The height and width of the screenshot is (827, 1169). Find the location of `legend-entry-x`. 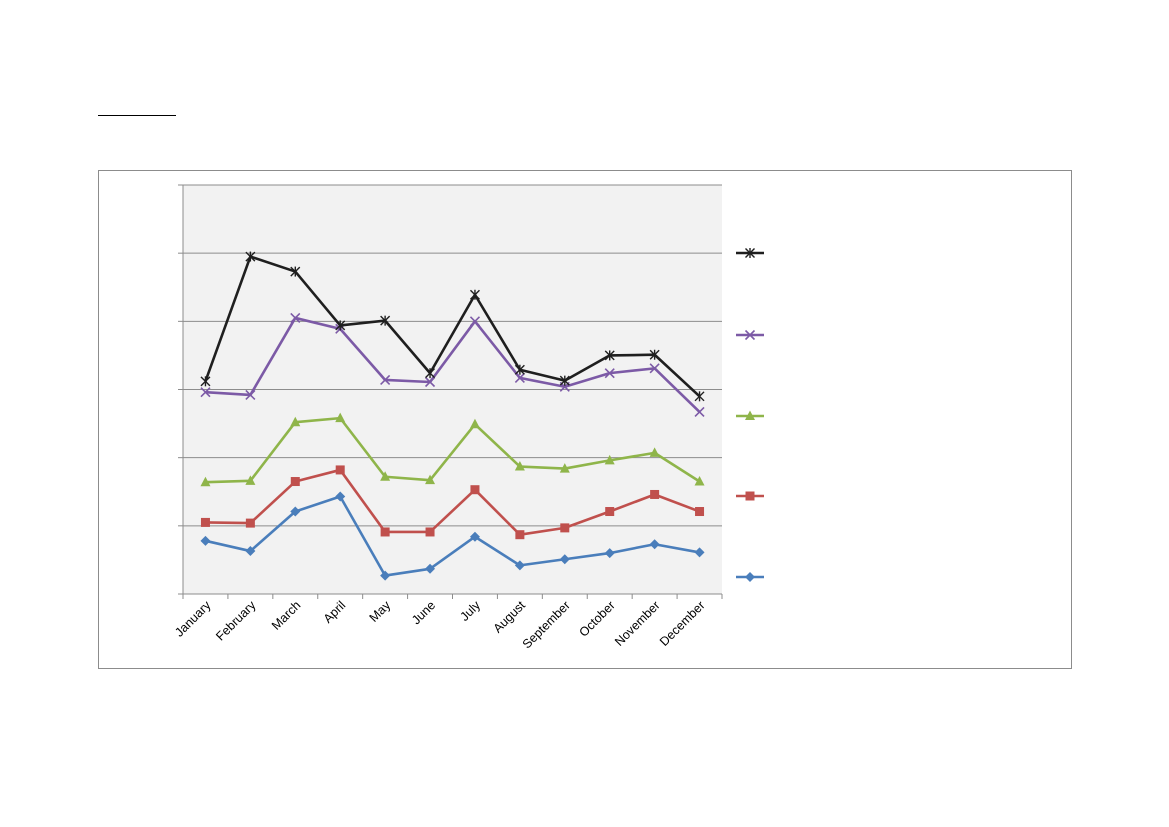

legend-entry-x is located at coordinates (750, 335).